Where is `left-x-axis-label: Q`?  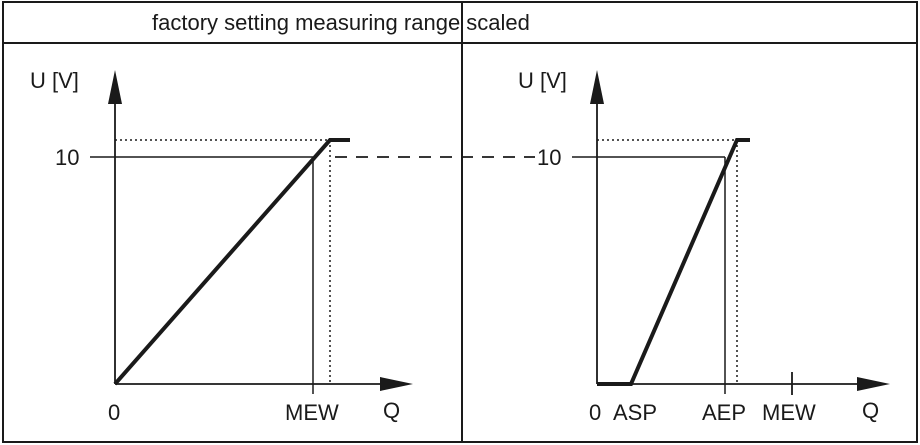
left-x-axis-label: Q is located at coordinates (391, 410).